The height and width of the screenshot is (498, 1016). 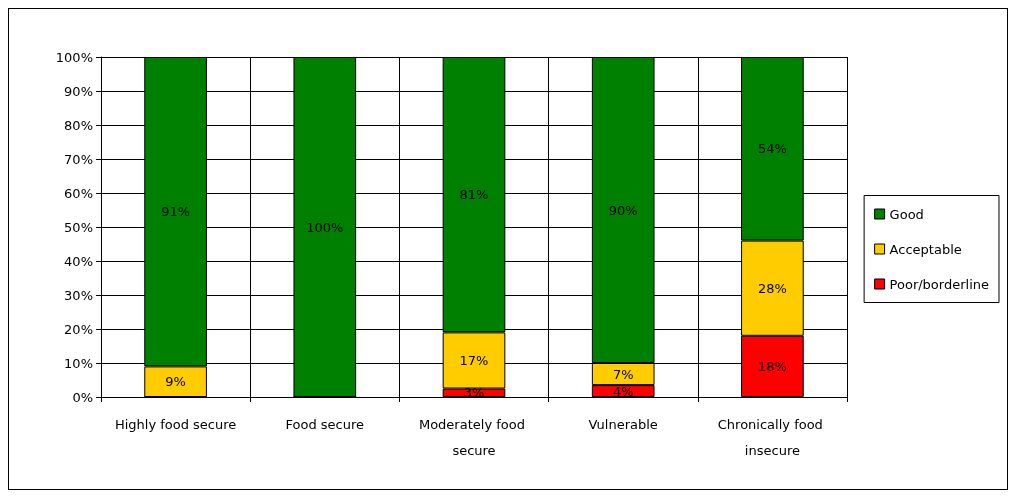 What do you see at coordinates (939, 284) in the screenshot?
I see `legend-label: Poor/borderline` at bounding box center [939, 284].